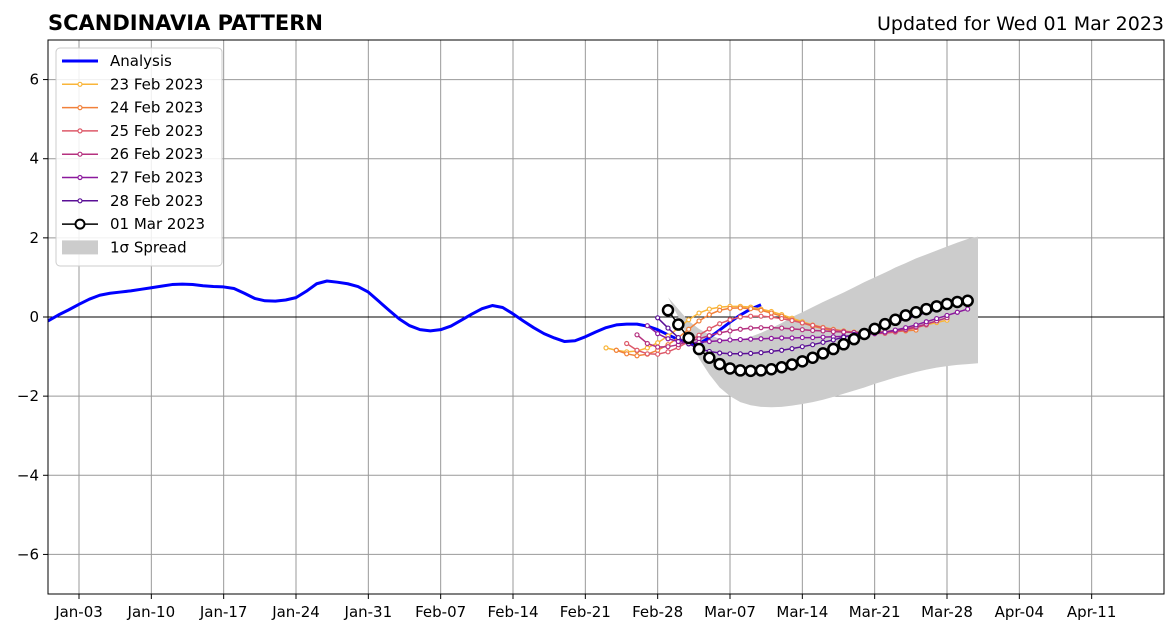  I want to click on x-tick-label: Jan-03, so click(78, 612).